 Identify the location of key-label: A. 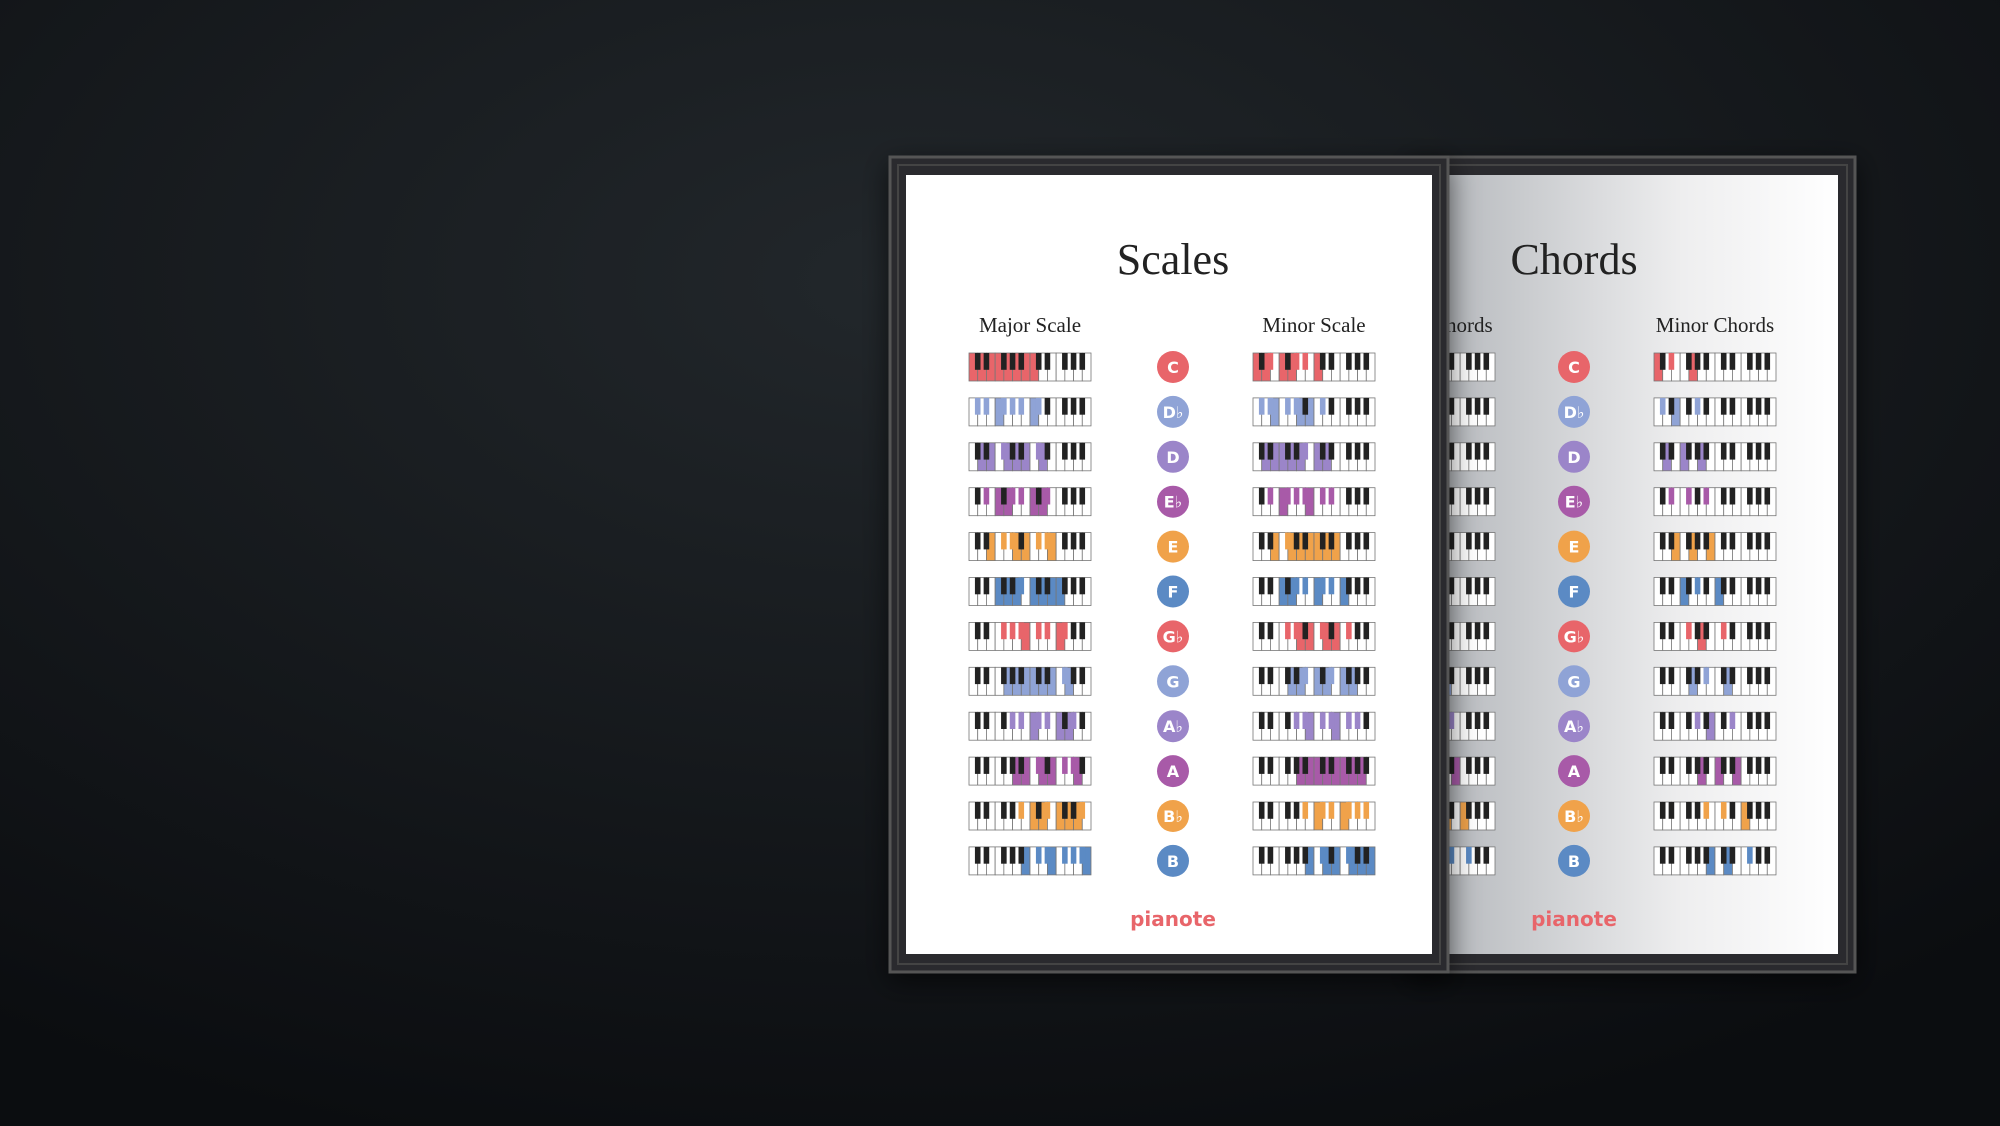
(1574, 771).